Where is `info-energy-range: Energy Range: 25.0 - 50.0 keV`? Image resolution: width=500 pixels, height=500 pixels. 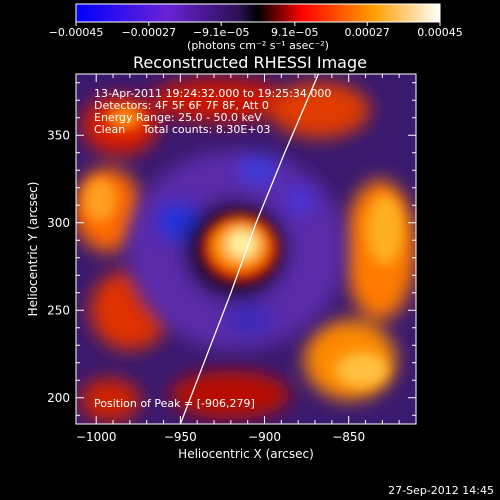
info-energy-range: Energy Range: 25.0 - 50.0 keV is located at coordinates (178, 117).